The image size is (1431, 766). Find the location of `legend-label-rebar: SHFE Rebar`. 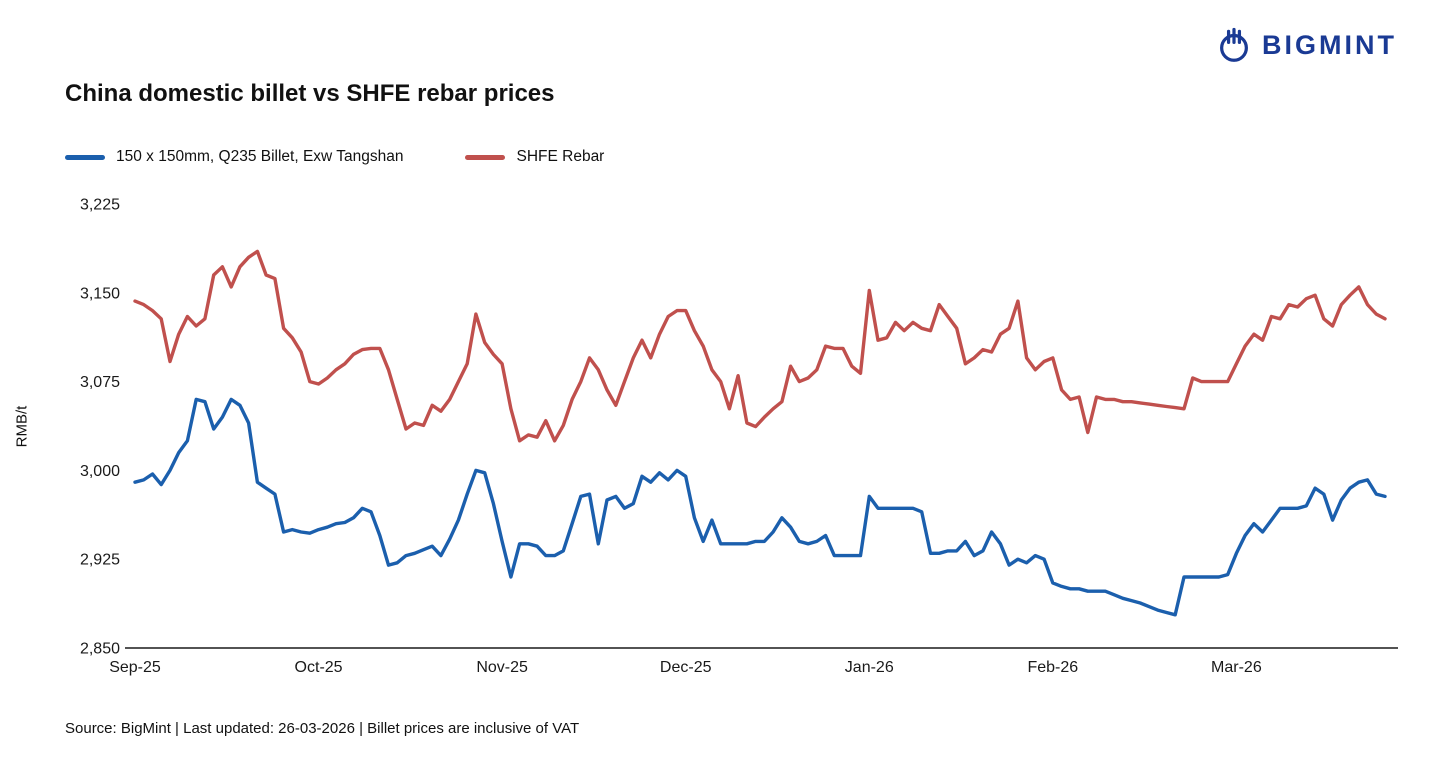

legend-label-rebar: SHFE Rebar is located at coordinates (560, 156).